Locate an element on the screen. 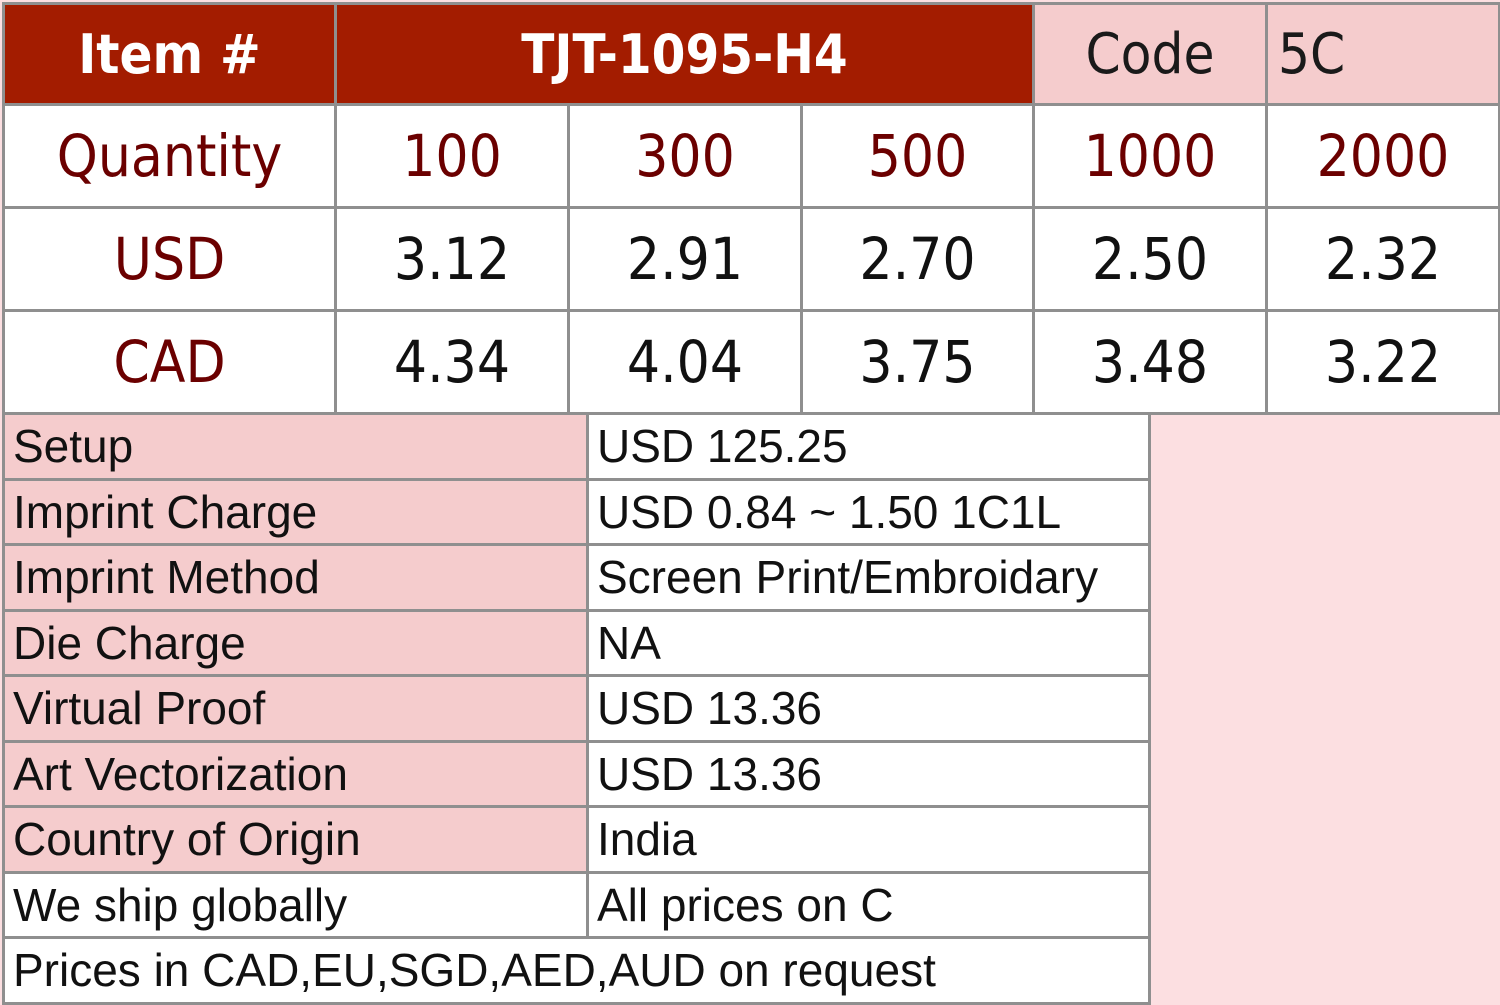 This screenshot has width=1500, height=1005. info-label: Art Vectorization is located at coordinates (295, 773).